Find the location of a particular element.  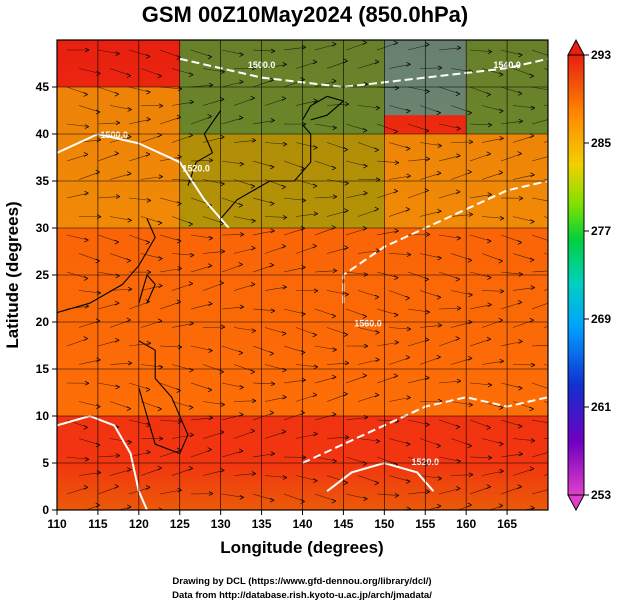

x-tick-label: 140 is located at coordinates (302, 524).